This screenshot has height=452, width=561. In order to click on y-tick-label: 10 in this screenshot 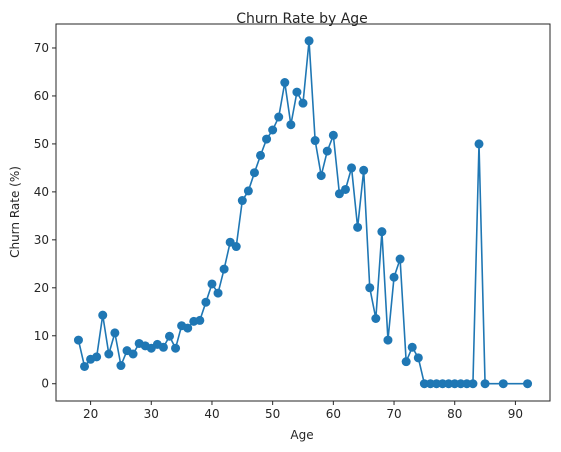, I will do `click(41, 336)`.